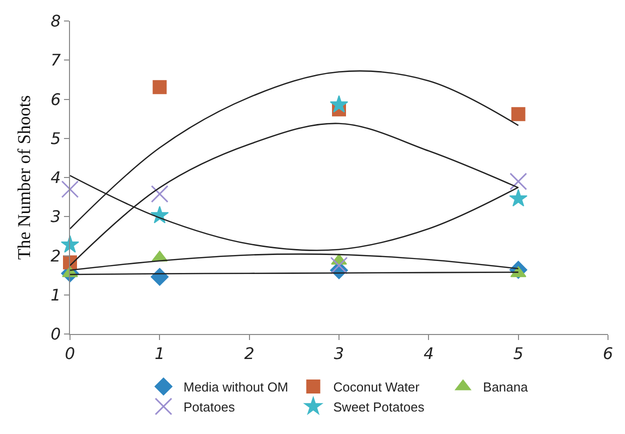 The height and width of the screenshot is (434, 625). What do you see at coordinates (379, 406) in the screenshot?
I see `legend-label: Sweet Potatoes` at bounding box center [379, 406].